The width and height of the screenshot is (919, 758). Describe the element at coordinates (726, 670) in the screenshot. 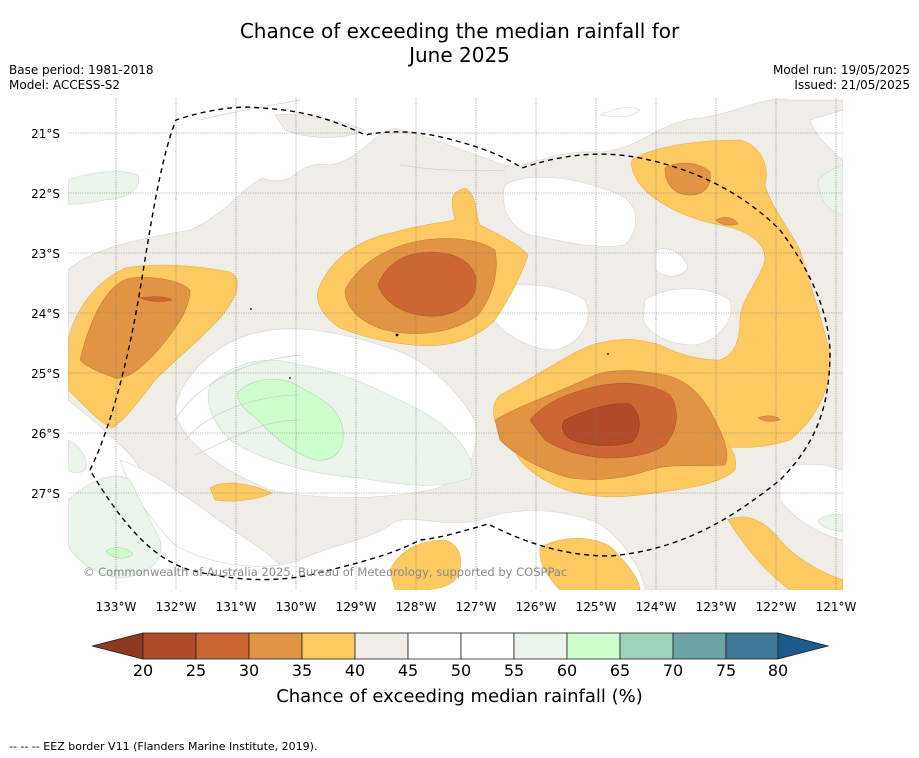

I see `colorbar-tick-75: 75` at that location.